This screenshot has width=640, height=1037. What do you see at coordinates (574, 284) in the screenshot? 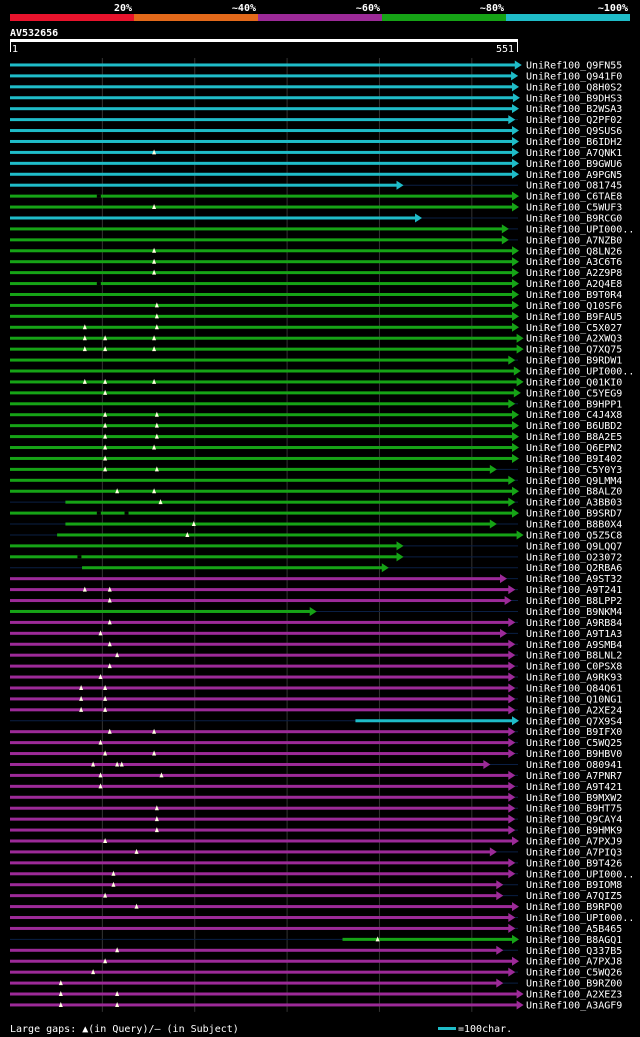
I see `hit-label: UniRef100_A2Q4E8` at bounding box center [574, 284].